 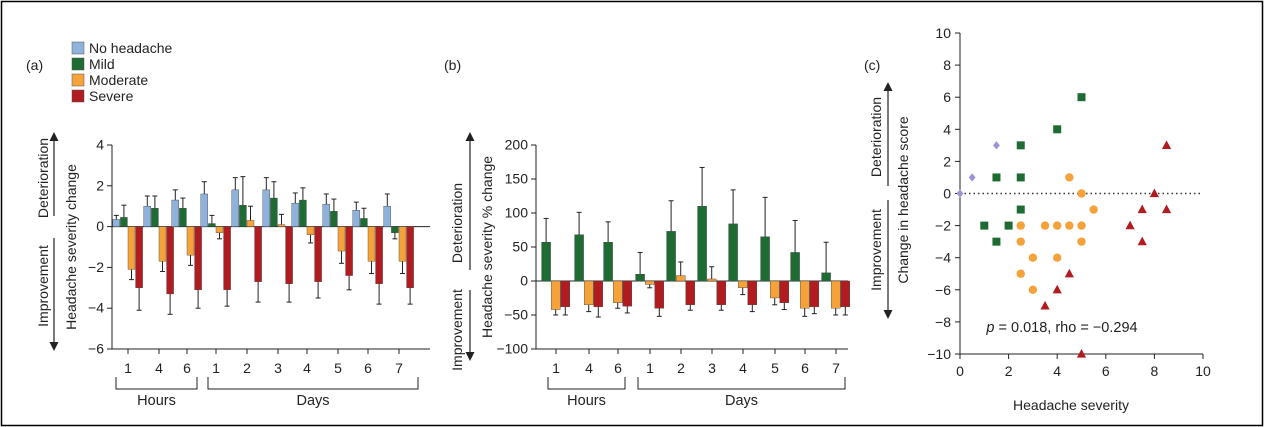 What do you see at coordinates (1071, 405) in the screenshot?
I see `x-axis-label: Headache severity` at bounding box center [1071, 405].